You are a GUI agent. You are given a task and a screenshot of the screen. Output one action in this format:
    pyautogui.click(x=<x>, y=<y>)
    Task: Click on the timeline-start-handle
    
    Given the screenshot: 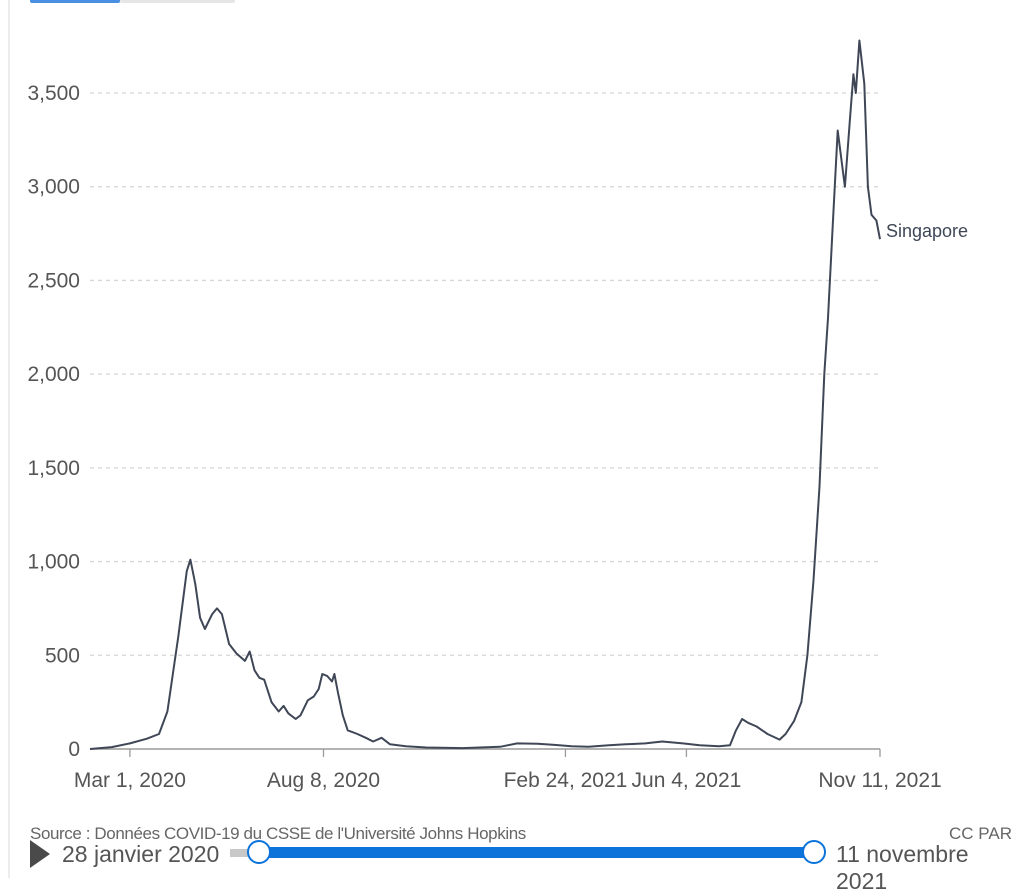 What is the action you would take?
    pyautogui.click(x=259, y=852)
    